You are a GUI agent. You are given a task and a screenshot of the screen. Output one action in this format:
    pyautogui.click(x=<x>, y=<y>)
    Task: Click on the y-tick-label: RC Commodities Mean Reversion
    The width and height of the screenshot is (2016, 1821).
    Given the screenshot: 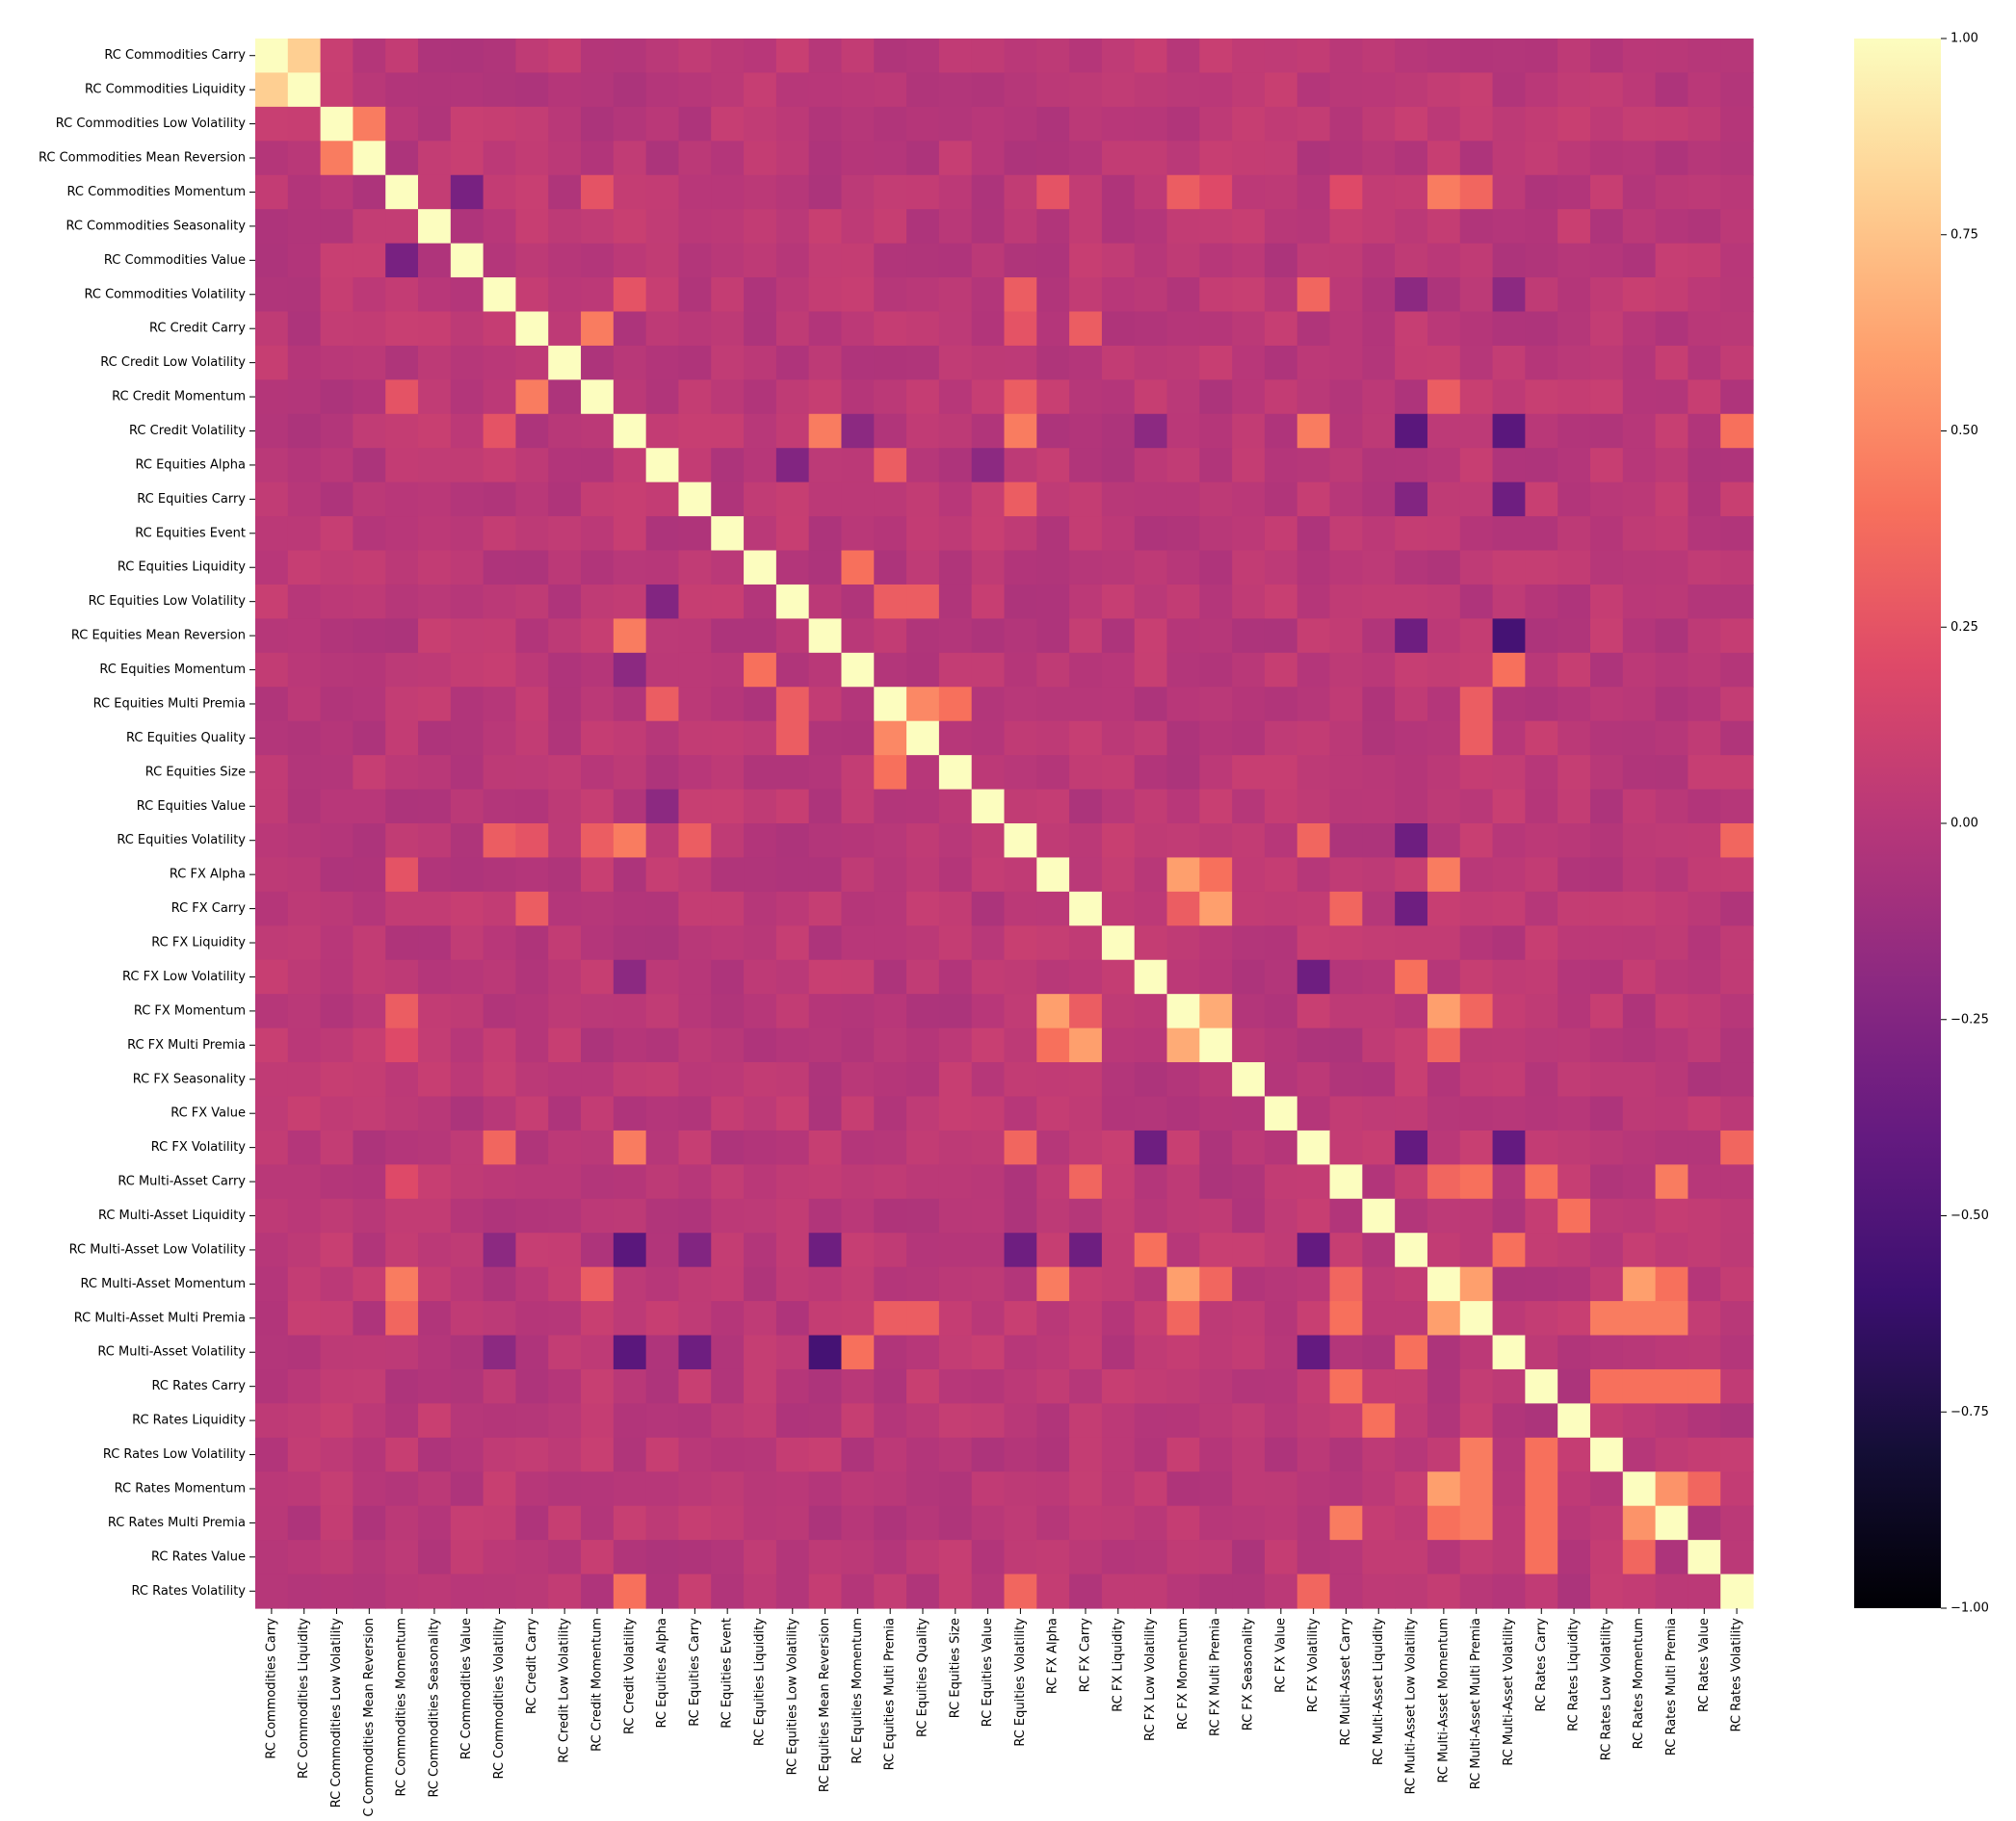 What is the action you would take?
    pyautogui.click(x=142, y=159)
    